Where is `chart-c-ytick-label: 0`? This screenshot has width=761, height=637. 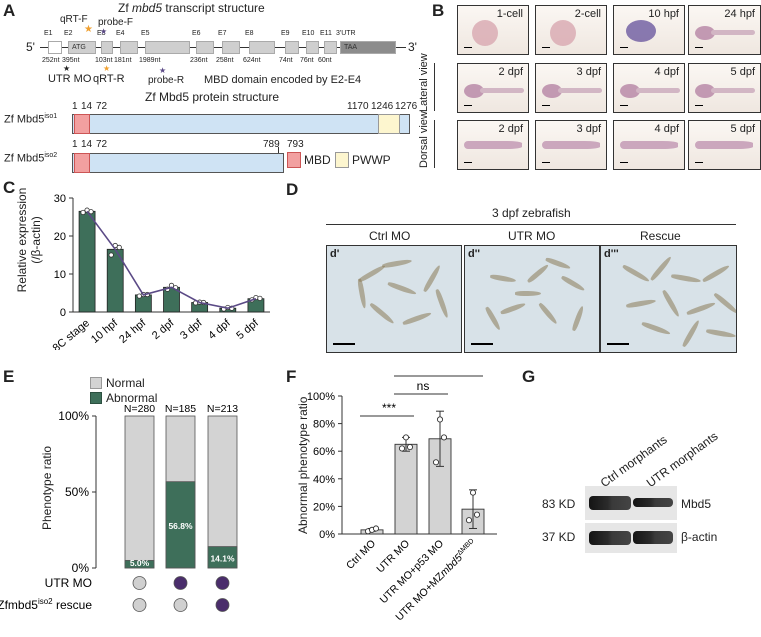 chart-c-ytick-label: 0 is located at coordinates (63, 313).